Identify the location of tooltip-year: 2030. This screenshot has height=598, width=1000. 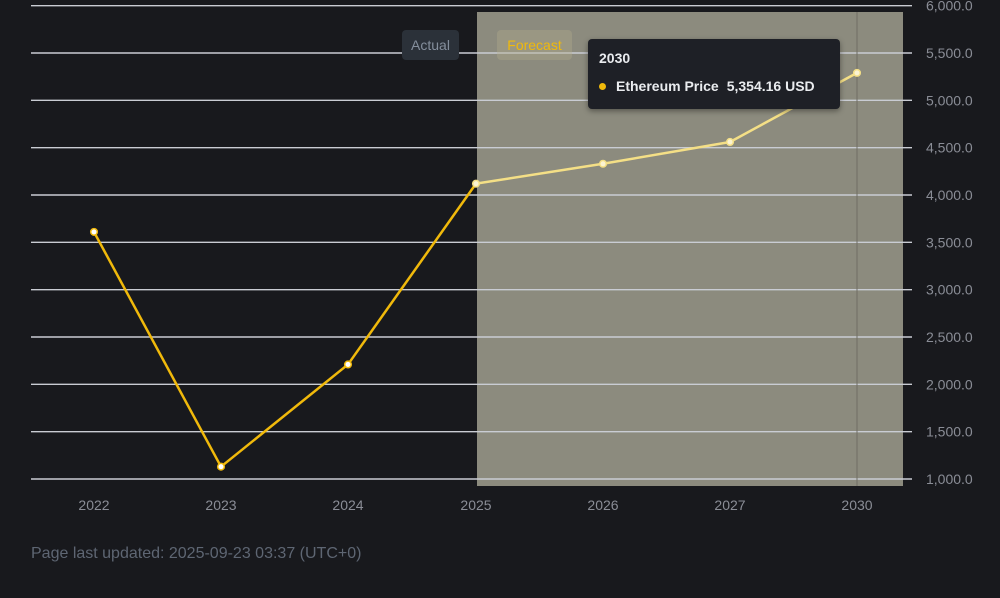
(615, 58).